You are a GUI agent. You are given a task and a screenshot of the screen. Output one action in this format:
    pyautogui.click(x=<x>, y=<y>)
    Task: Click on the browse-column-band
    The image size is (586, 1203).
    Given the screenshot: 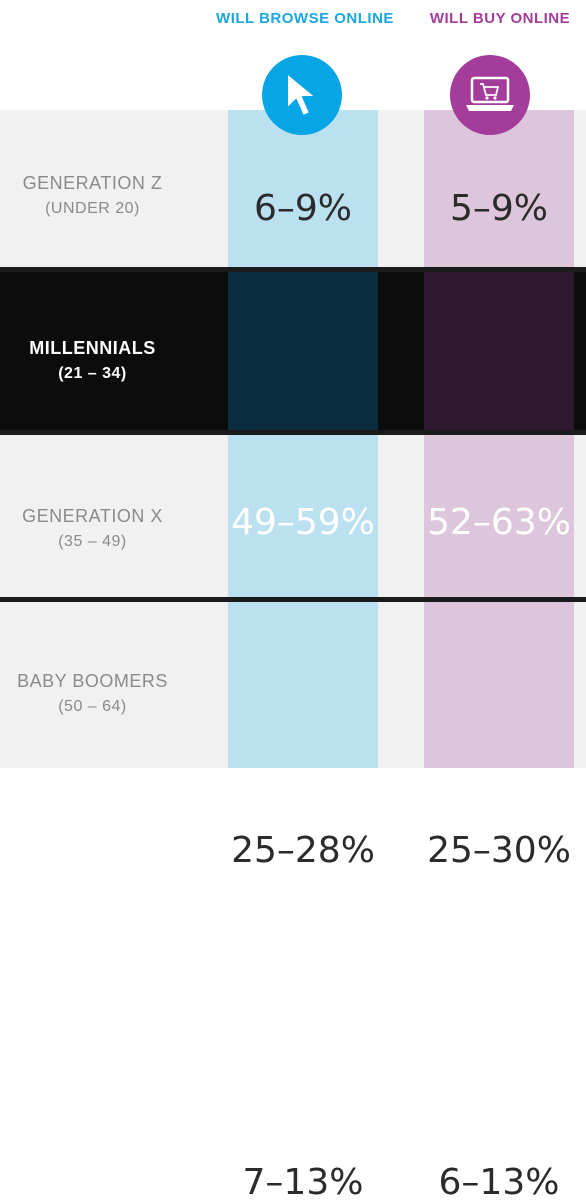 What is the action you would take?
    pyautogui.click(x=303, y=439)
    